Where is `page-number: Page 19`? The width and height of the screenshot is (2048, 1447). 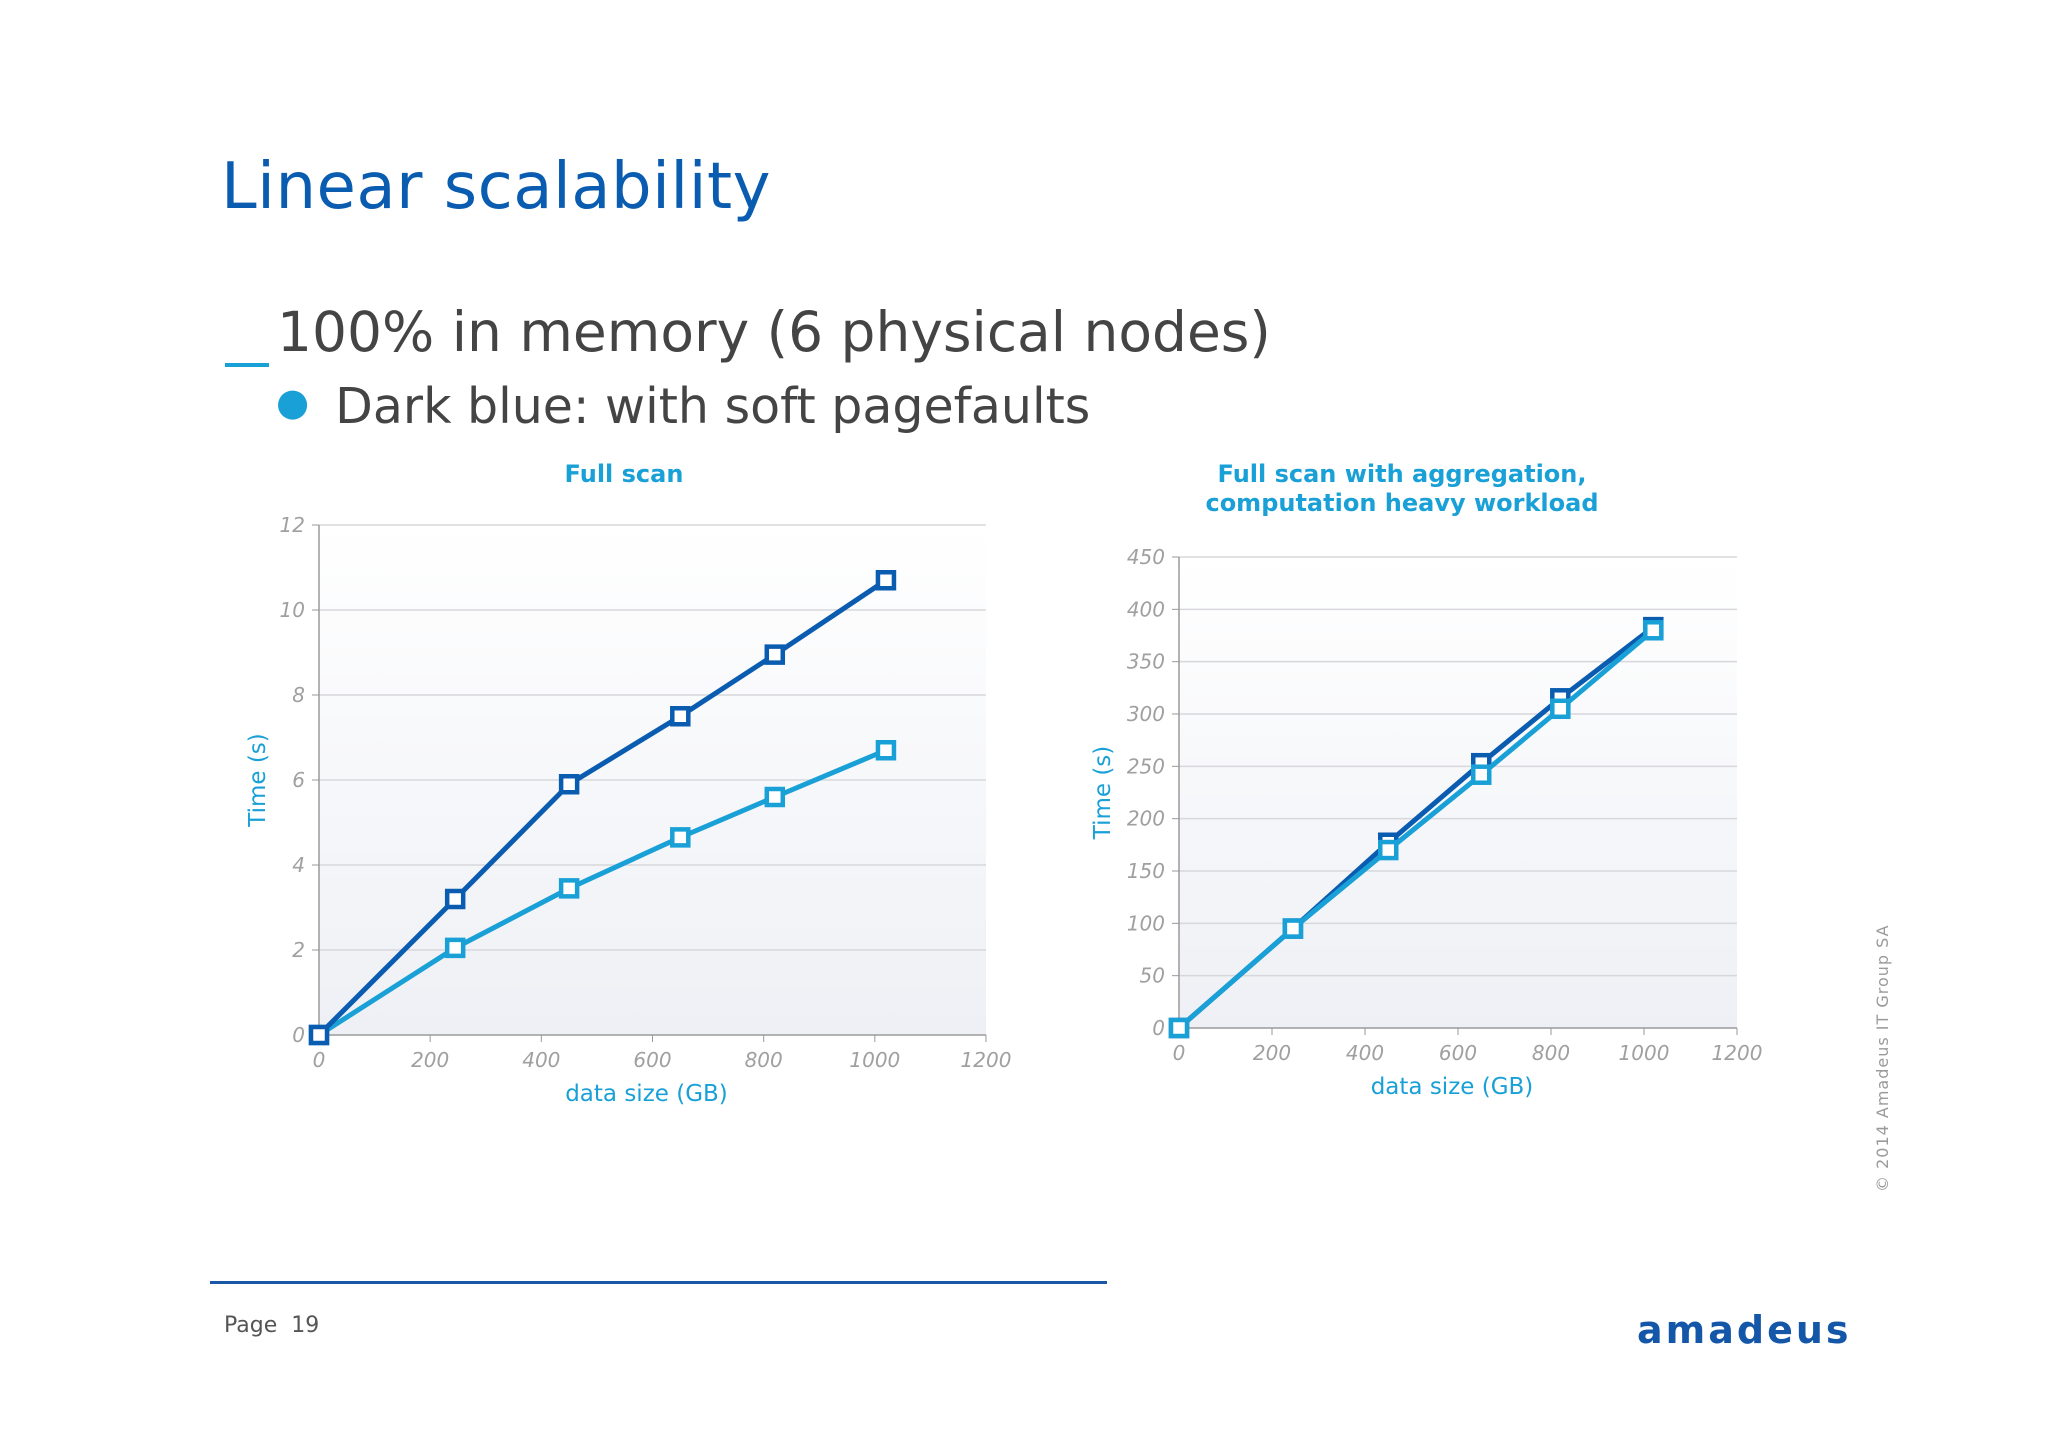 page-number: Page 19 is located at coordinates (271, 1325).